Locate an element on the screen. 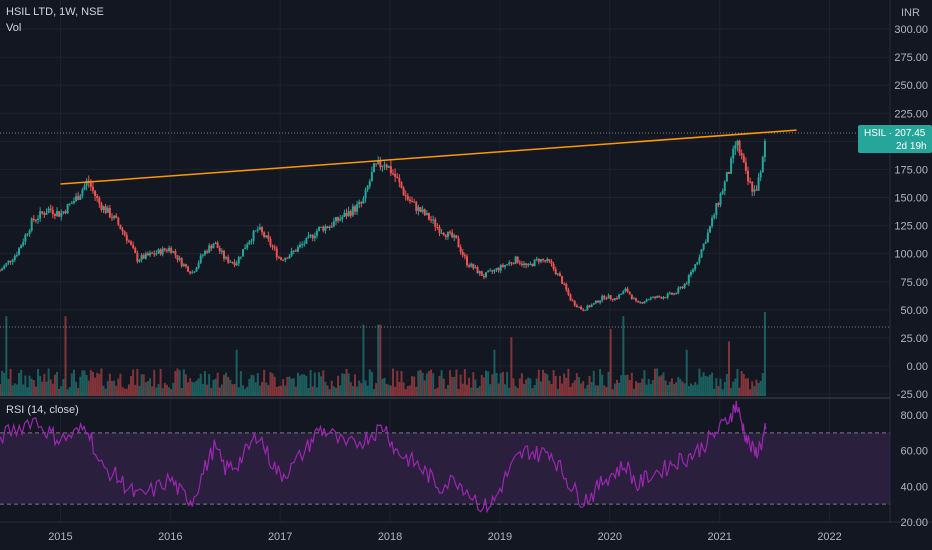 The height and width of the screenshot is (550, 932). rsi-tick-label: 60.00 is located at coordinates (914, 452).